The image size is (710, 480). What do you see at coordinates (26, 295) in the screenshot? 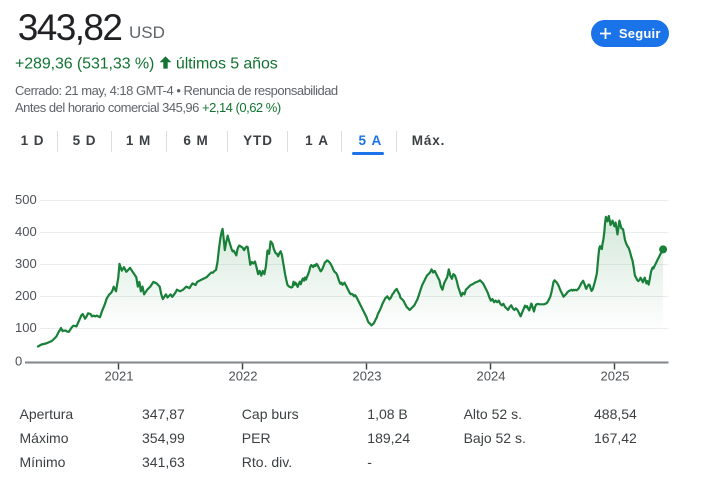
I see `svg-text: 200` at bounding box center [26, 295].